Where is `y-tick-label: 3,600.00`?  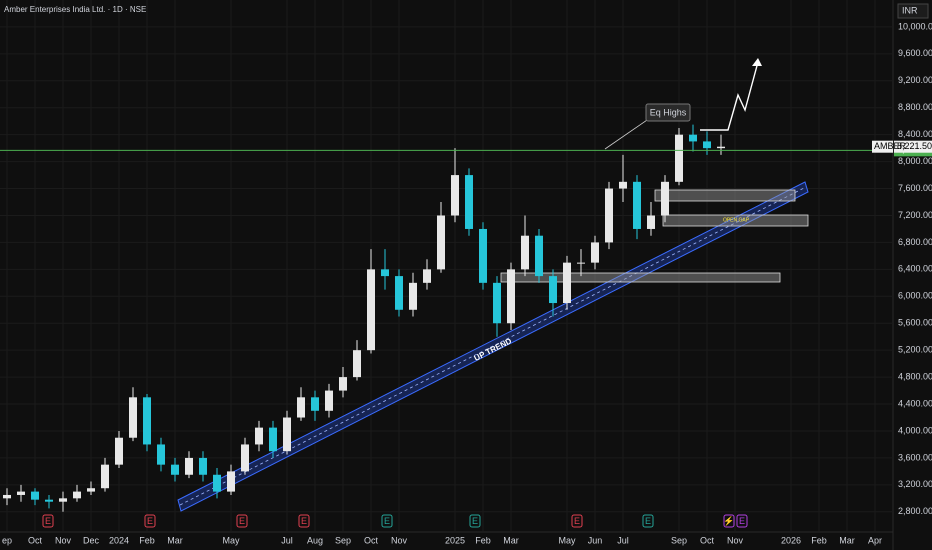
y-tick-label: 3,600.00 is located at coordinates (915, 457).